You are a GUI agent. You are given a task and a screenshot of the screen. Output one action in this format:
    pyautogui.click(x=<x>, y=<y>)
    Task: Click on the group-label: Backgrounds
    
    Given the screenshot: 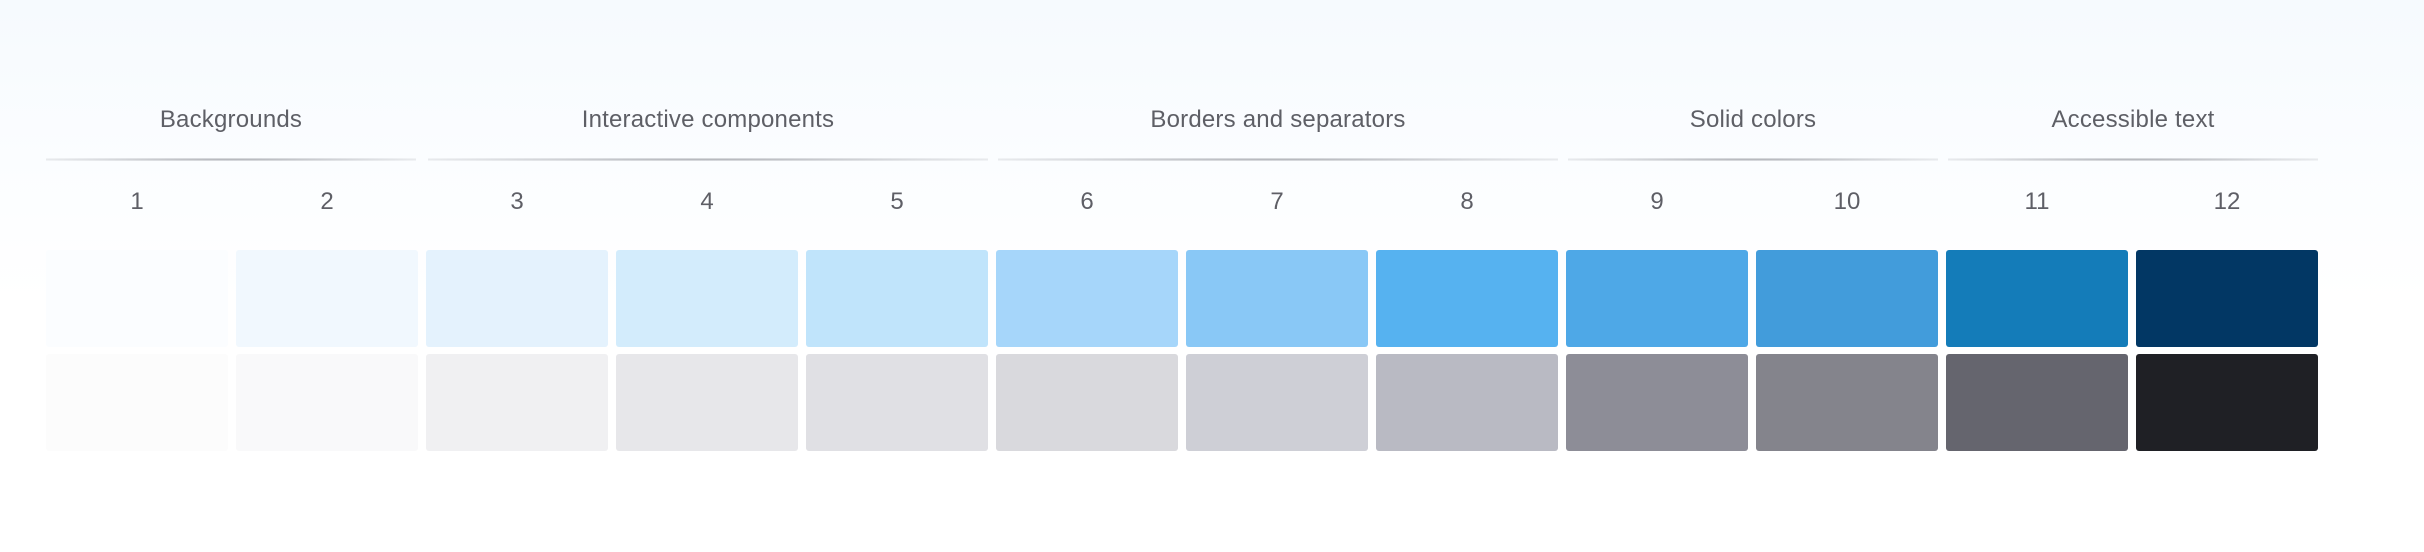 What is the action you would take?
    pyautogui.click(x=231, y=119)
    